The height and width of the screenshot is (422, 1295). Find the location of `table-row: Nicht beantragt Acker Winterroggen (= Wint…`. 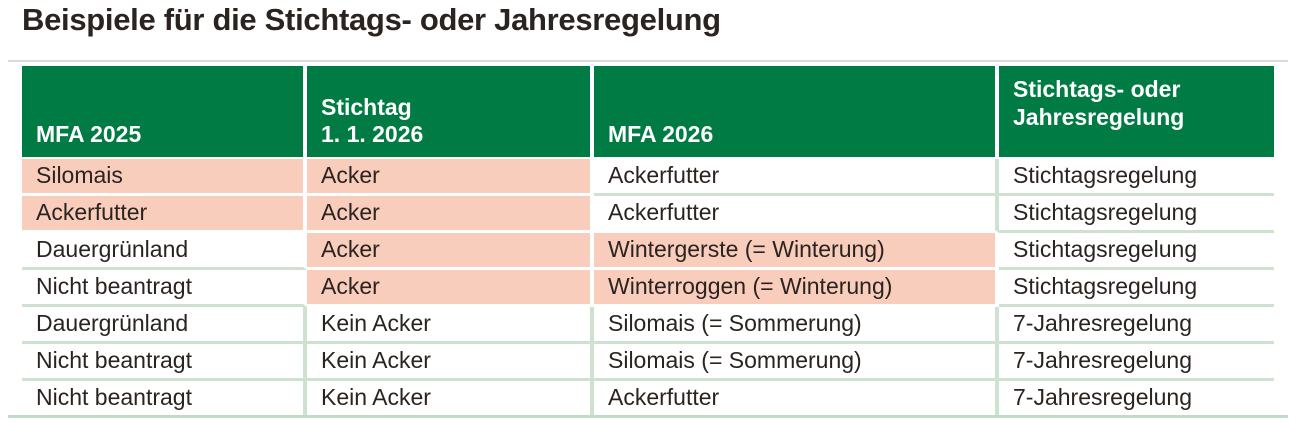

table-row: Nicht beantragt Acker Winterroggen (= Wint… is located at coordinates (648, 288).